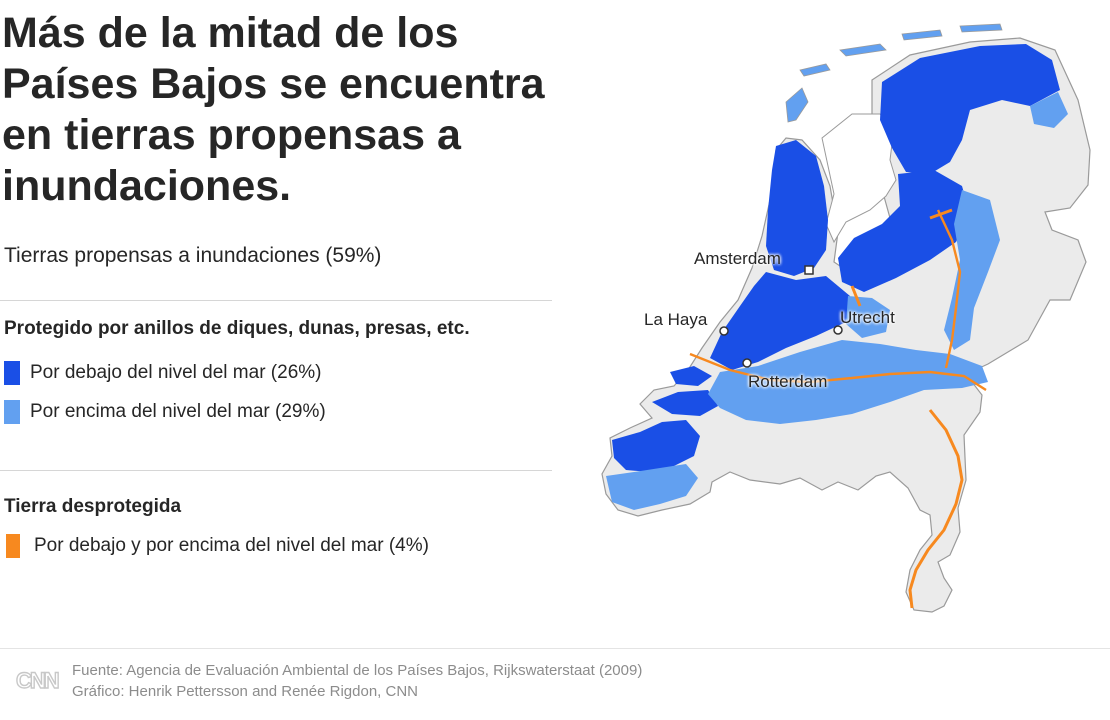  Describe the element at coordinates (737, 258) in the screenshot. I see `city-label-amsterdam: Amsterdam` at that location.